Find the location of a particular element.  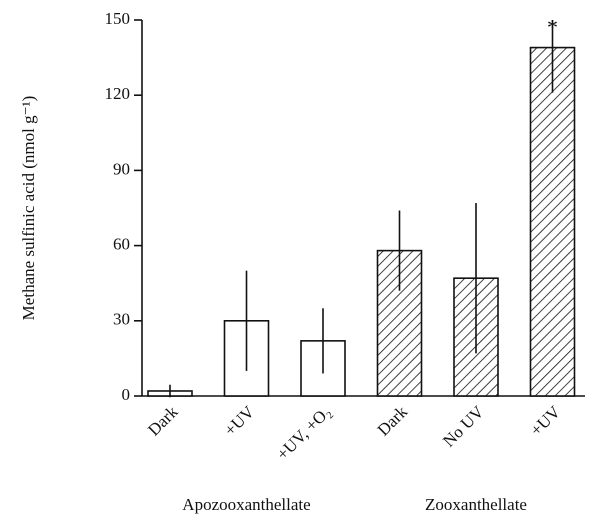

y-tick-label: 30 is located at coordinates (121, 319).